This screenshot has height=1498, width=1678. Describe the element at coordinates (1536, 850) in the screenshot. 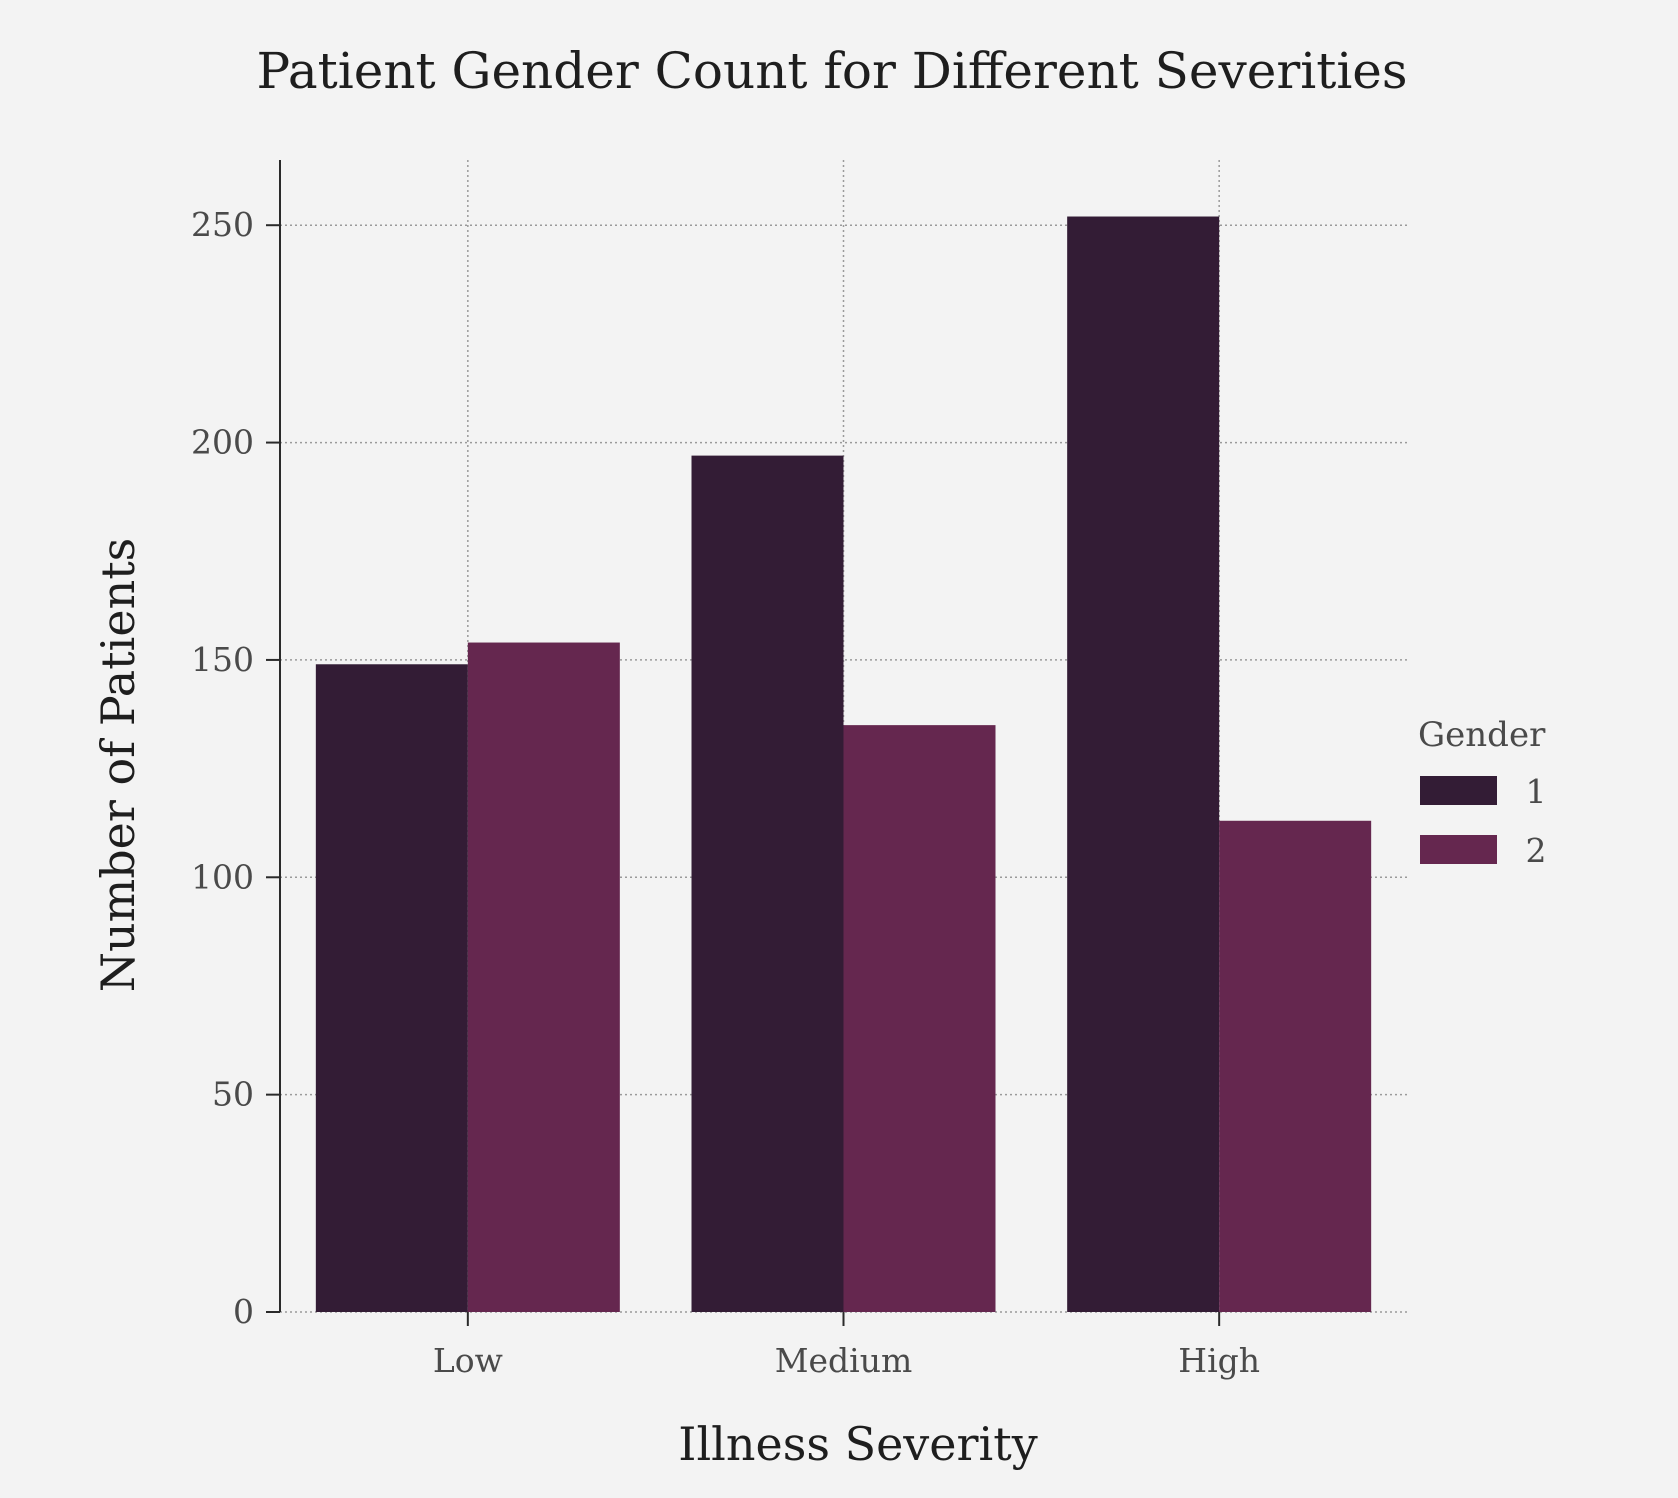

I see `legend-label-2: 2` at that location.